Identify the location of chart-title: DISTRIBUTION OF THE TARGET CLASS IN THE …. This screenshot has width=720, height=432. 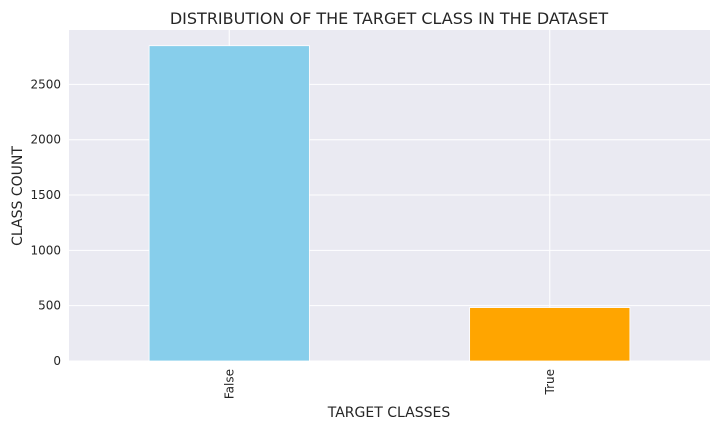
(389, 18).